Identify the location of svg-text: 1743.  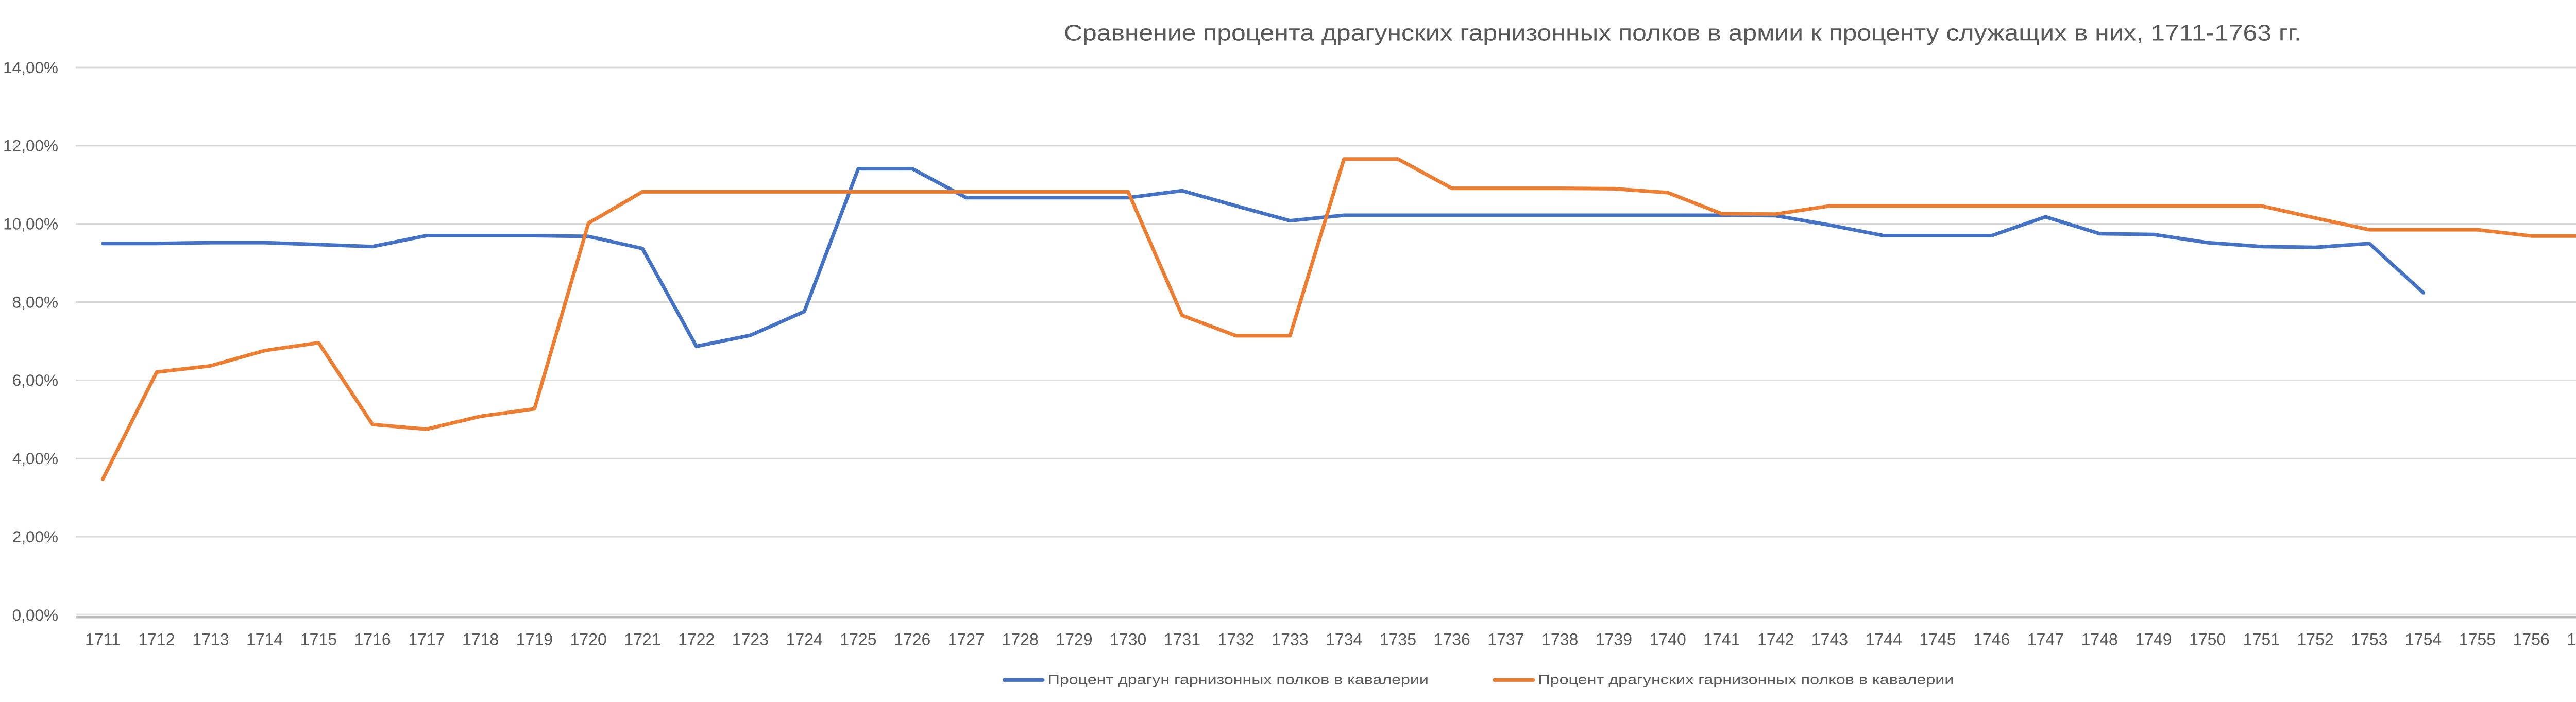
(1830, 639).